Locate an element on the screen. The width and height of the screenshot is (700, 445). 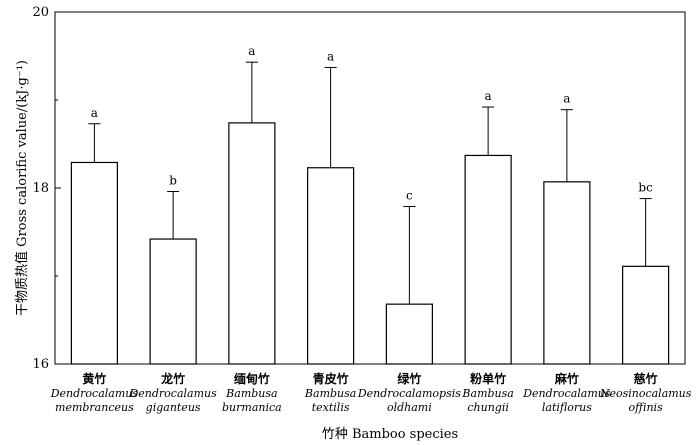
x-tick-label-chinese: 龙竹 is located at coordinates (173, 378).